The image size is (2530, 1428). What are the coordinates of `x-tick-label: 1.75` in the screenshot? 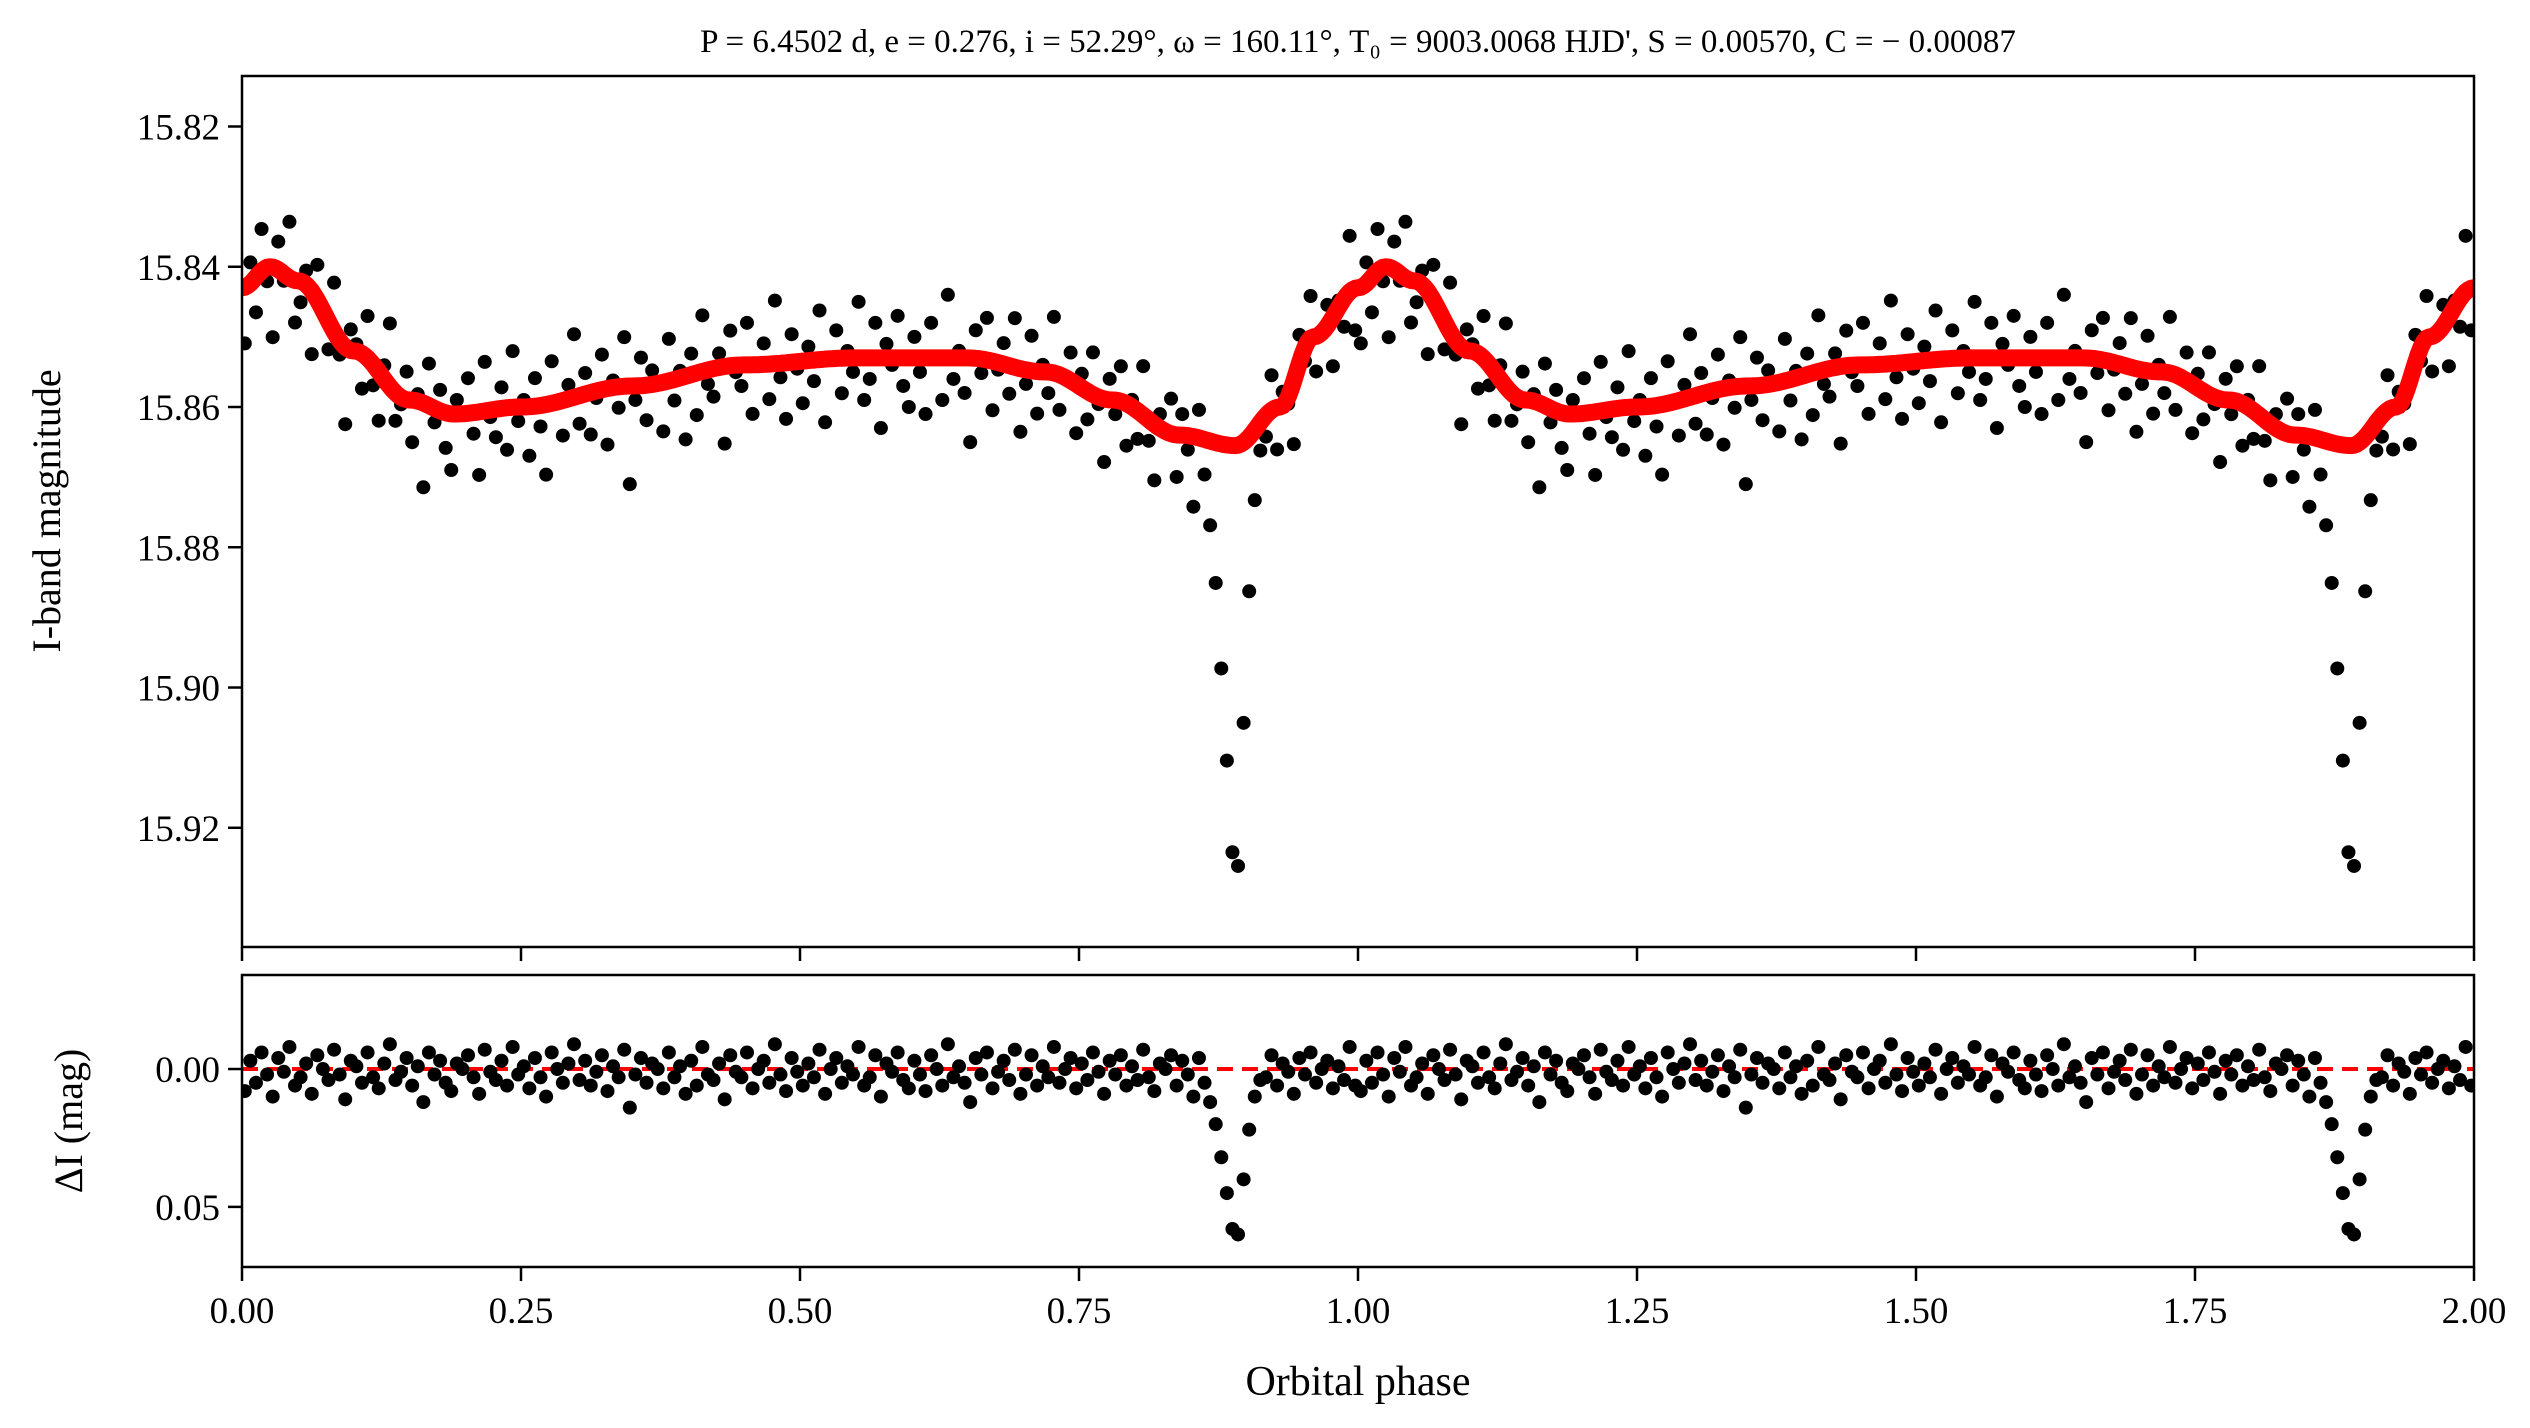 It's located at (2195, 1311).